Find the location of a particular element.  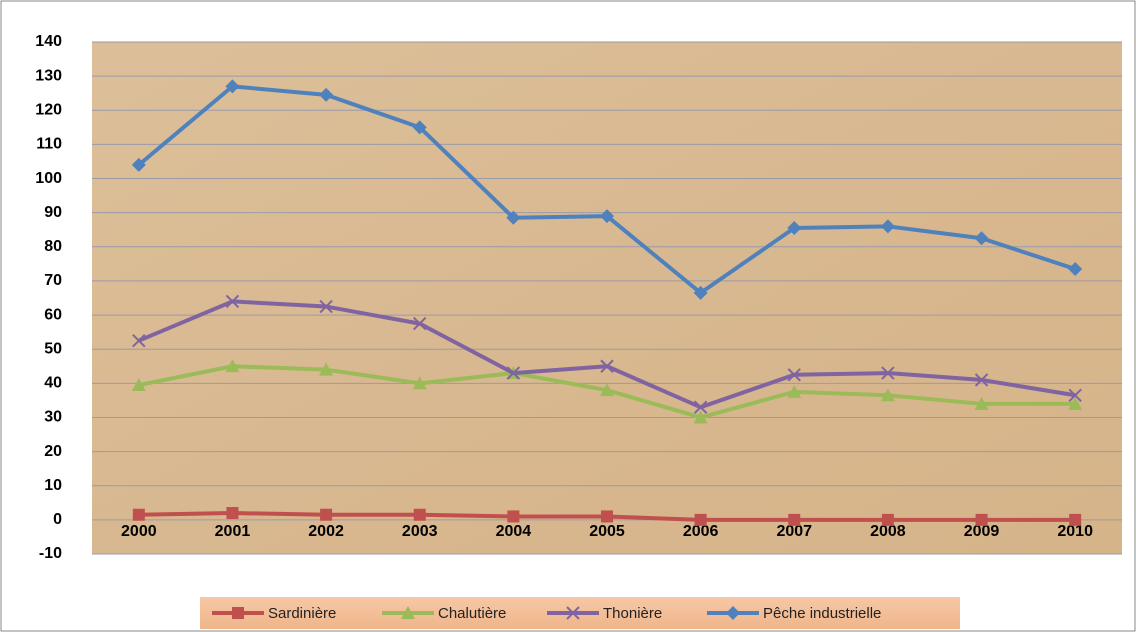

y-tick-label: 130 is located at coordinates (48, 75).